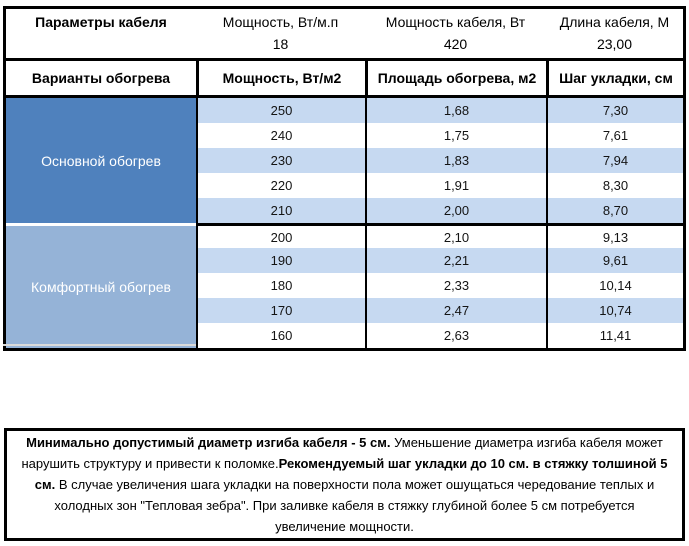  What do you see at coordinates (280, 210) in the screenshot?
I see `table-cell: 210` at bounding box center [280, 210].